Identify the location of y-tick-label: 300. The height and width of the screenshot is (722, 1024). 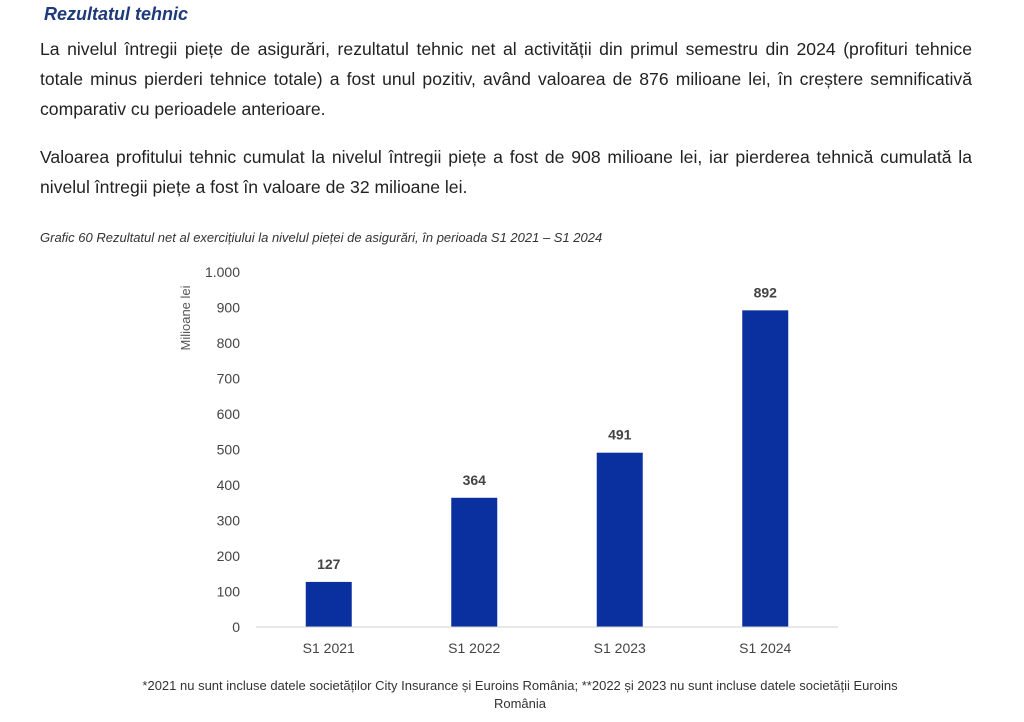
(229, 521).